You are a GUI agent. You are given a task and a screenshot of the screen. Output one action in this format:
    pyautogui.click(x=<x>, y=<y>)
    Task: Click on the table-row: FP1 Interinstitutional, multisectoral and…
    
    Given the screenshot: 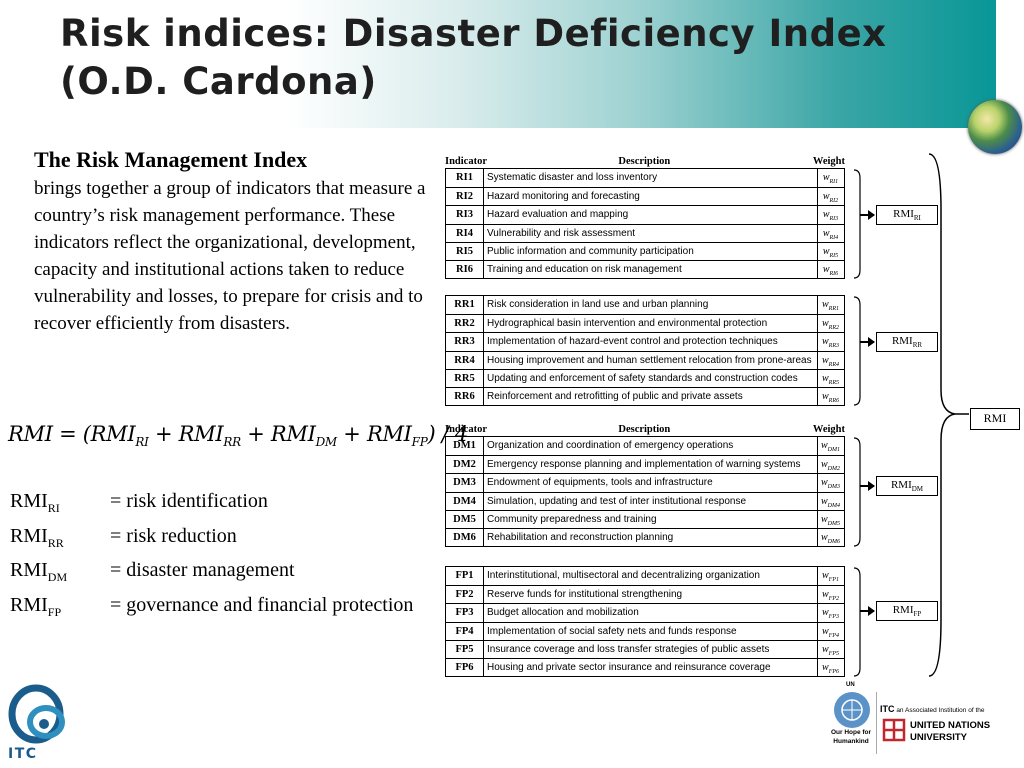 What is the action you would take?
    pyautogui.click(x=645, y=576)
    